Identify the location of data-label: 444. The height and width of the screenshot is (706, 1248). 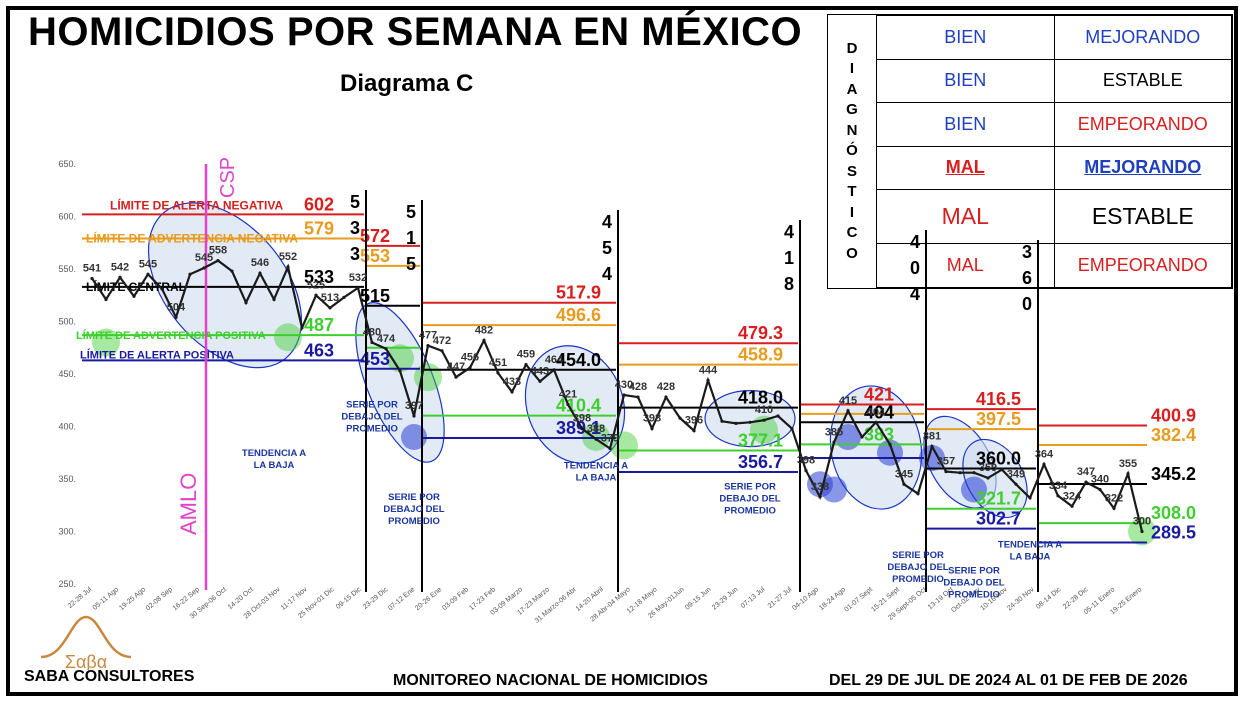
(708, 370).